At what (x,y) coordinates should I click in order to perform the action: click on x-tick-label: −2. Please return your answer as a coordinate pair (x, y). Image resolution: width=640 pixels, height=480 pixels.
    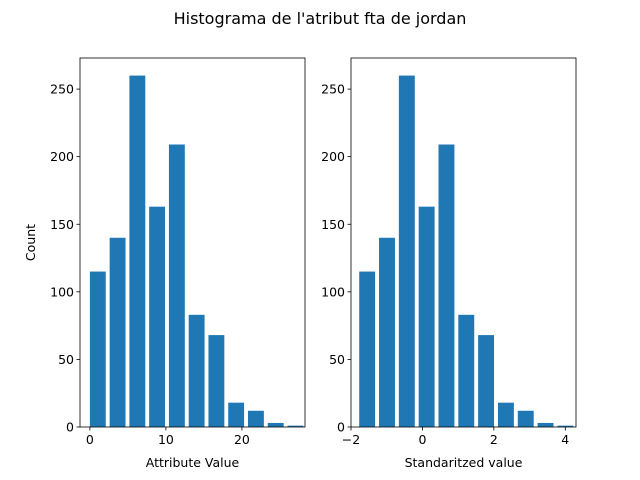
    Looking at the image, I should click on (351, 439).